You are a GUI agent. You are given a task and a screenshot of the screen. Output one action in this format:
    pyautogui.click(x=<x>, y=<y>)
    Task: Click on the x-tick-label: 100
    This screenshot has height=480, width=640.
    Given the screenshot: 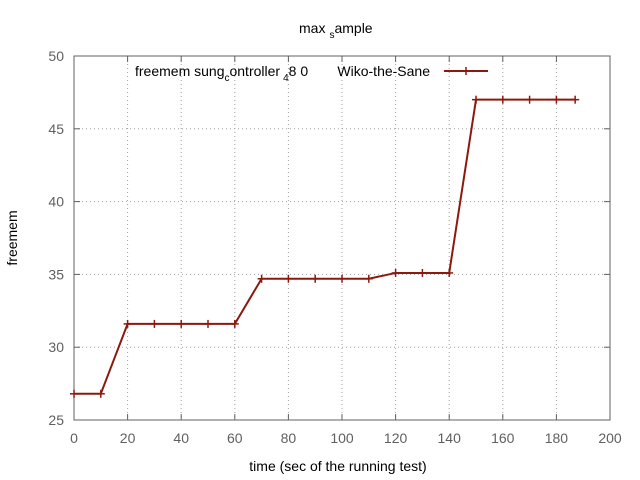 What is the action you would take?
    pyautogui.click(x=342, y=438)
    